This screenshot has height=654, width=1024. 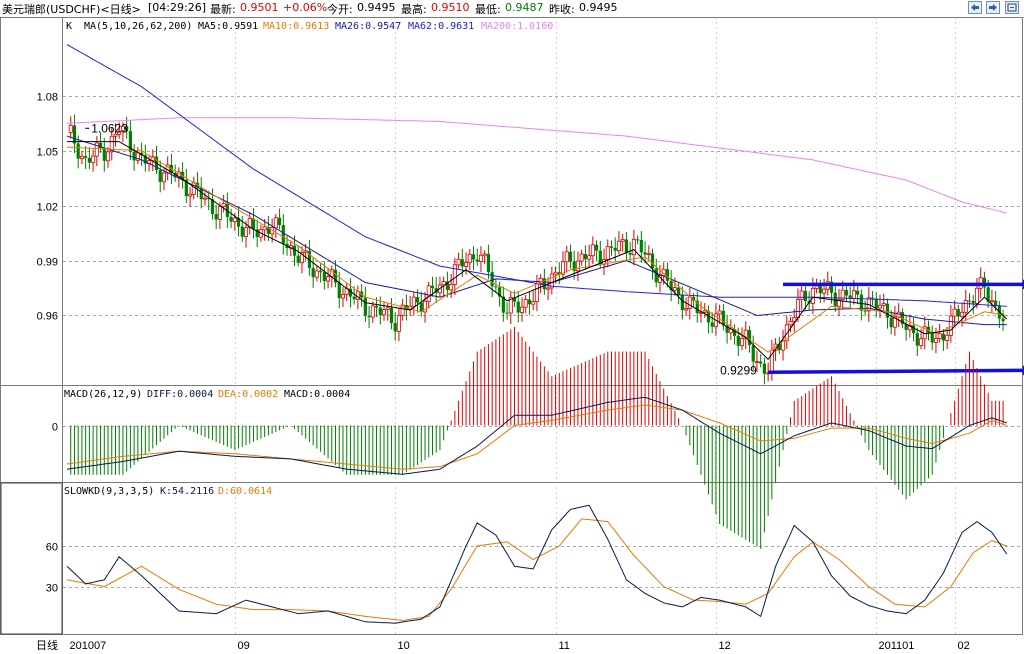 I want to click on expand-button, so click(x=1012, y=7).